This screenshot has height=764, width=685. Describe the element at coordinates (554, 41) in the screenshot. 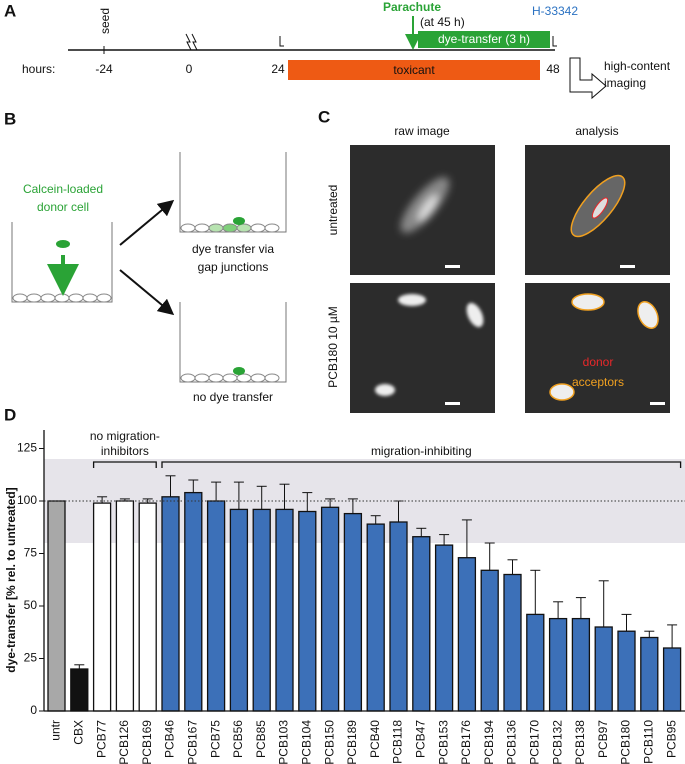

I see `stain-mark` at that location.